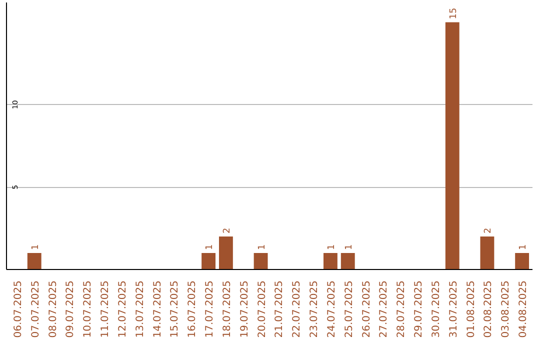 The image size is (540, 340). What do you see at coordinates (280, 309) in the screenshot?
I see `x-tick-label: 21.07.2025` at bounding box center [280, 309].